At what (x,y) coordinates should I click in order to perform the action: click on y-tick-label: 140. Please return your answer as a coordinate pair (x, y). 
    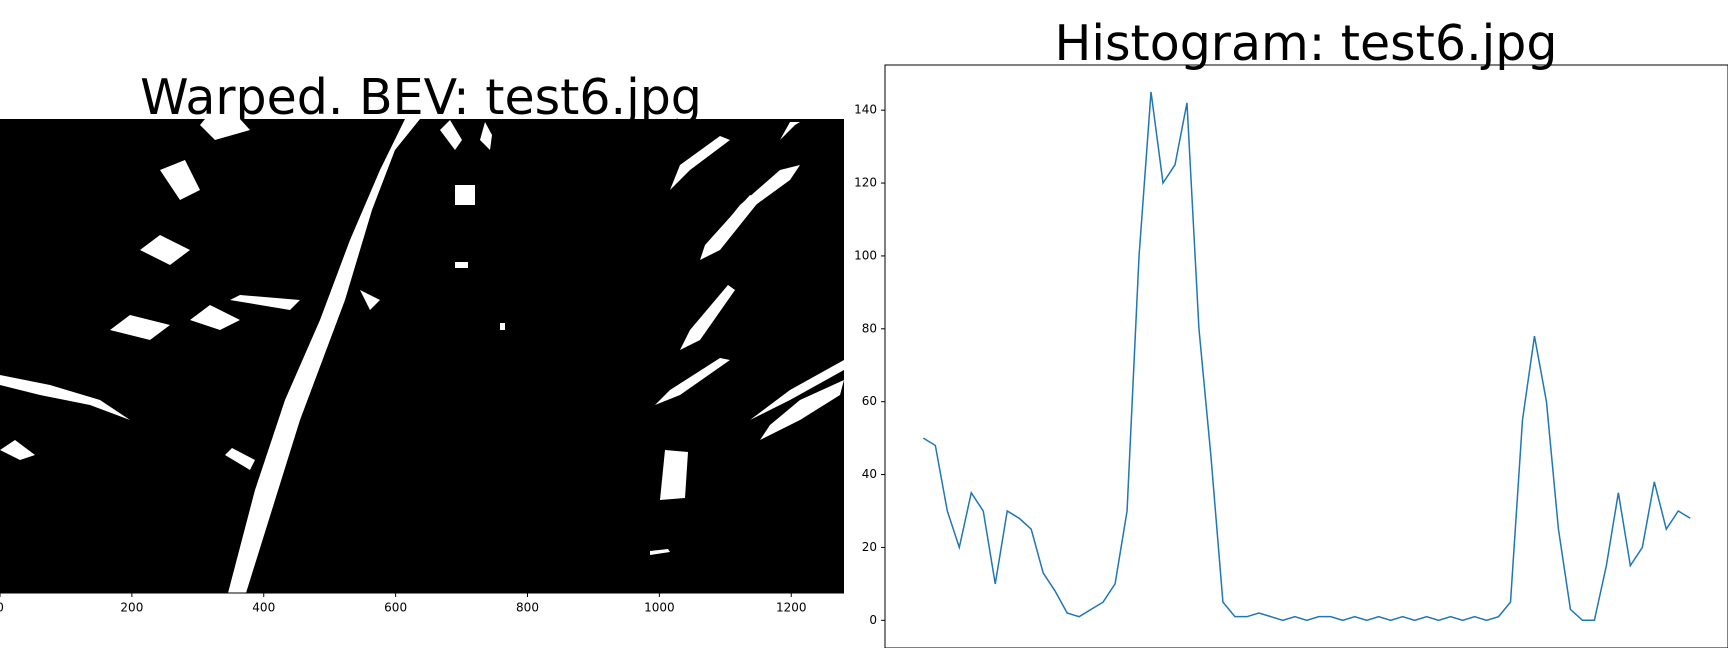
    Looking at the image, I should click on (865, 110).